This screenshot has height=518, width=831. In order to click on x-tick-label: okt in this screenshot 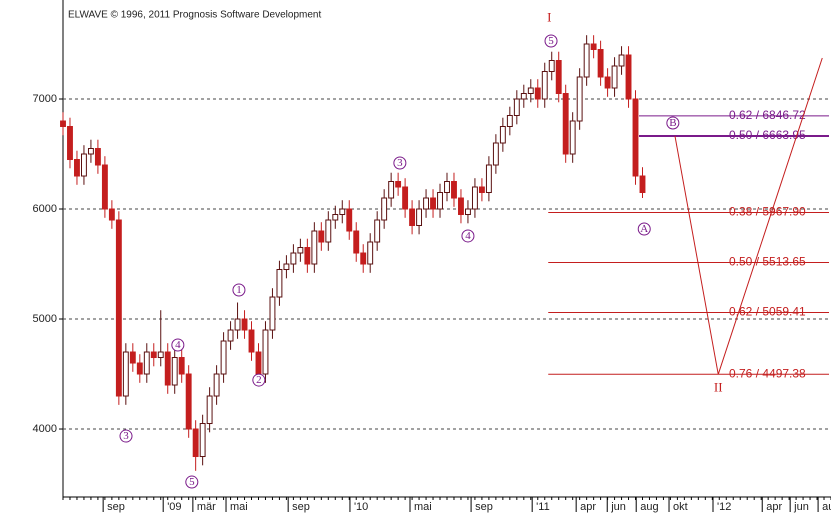, I will do `click(680, 507)`.